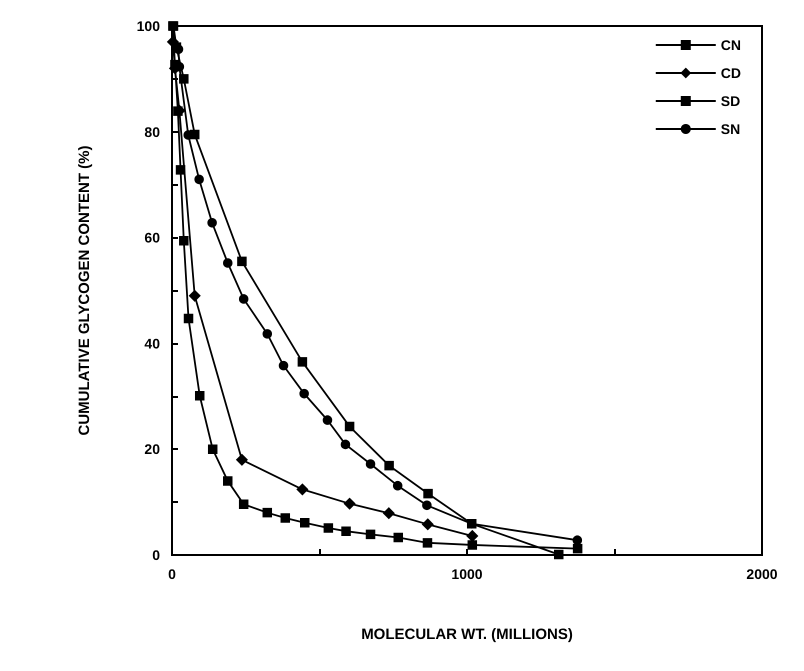 Image resolution: width=804 pixels, height=671 pixels. I want to click on x-tick-label: 2000, so click(762, 574).